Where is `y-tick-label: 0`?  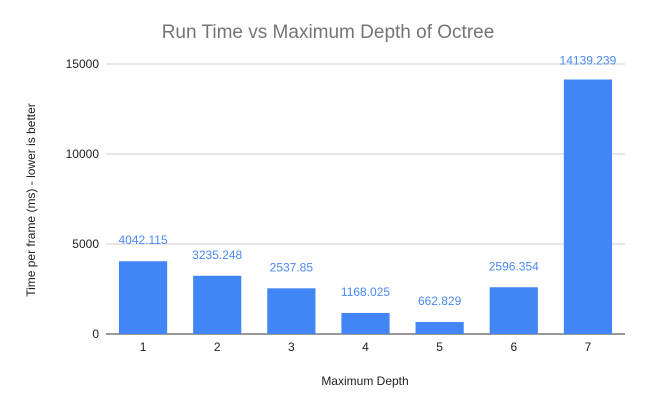 y-tick-label: 0 is located at coordinates (95, 334).